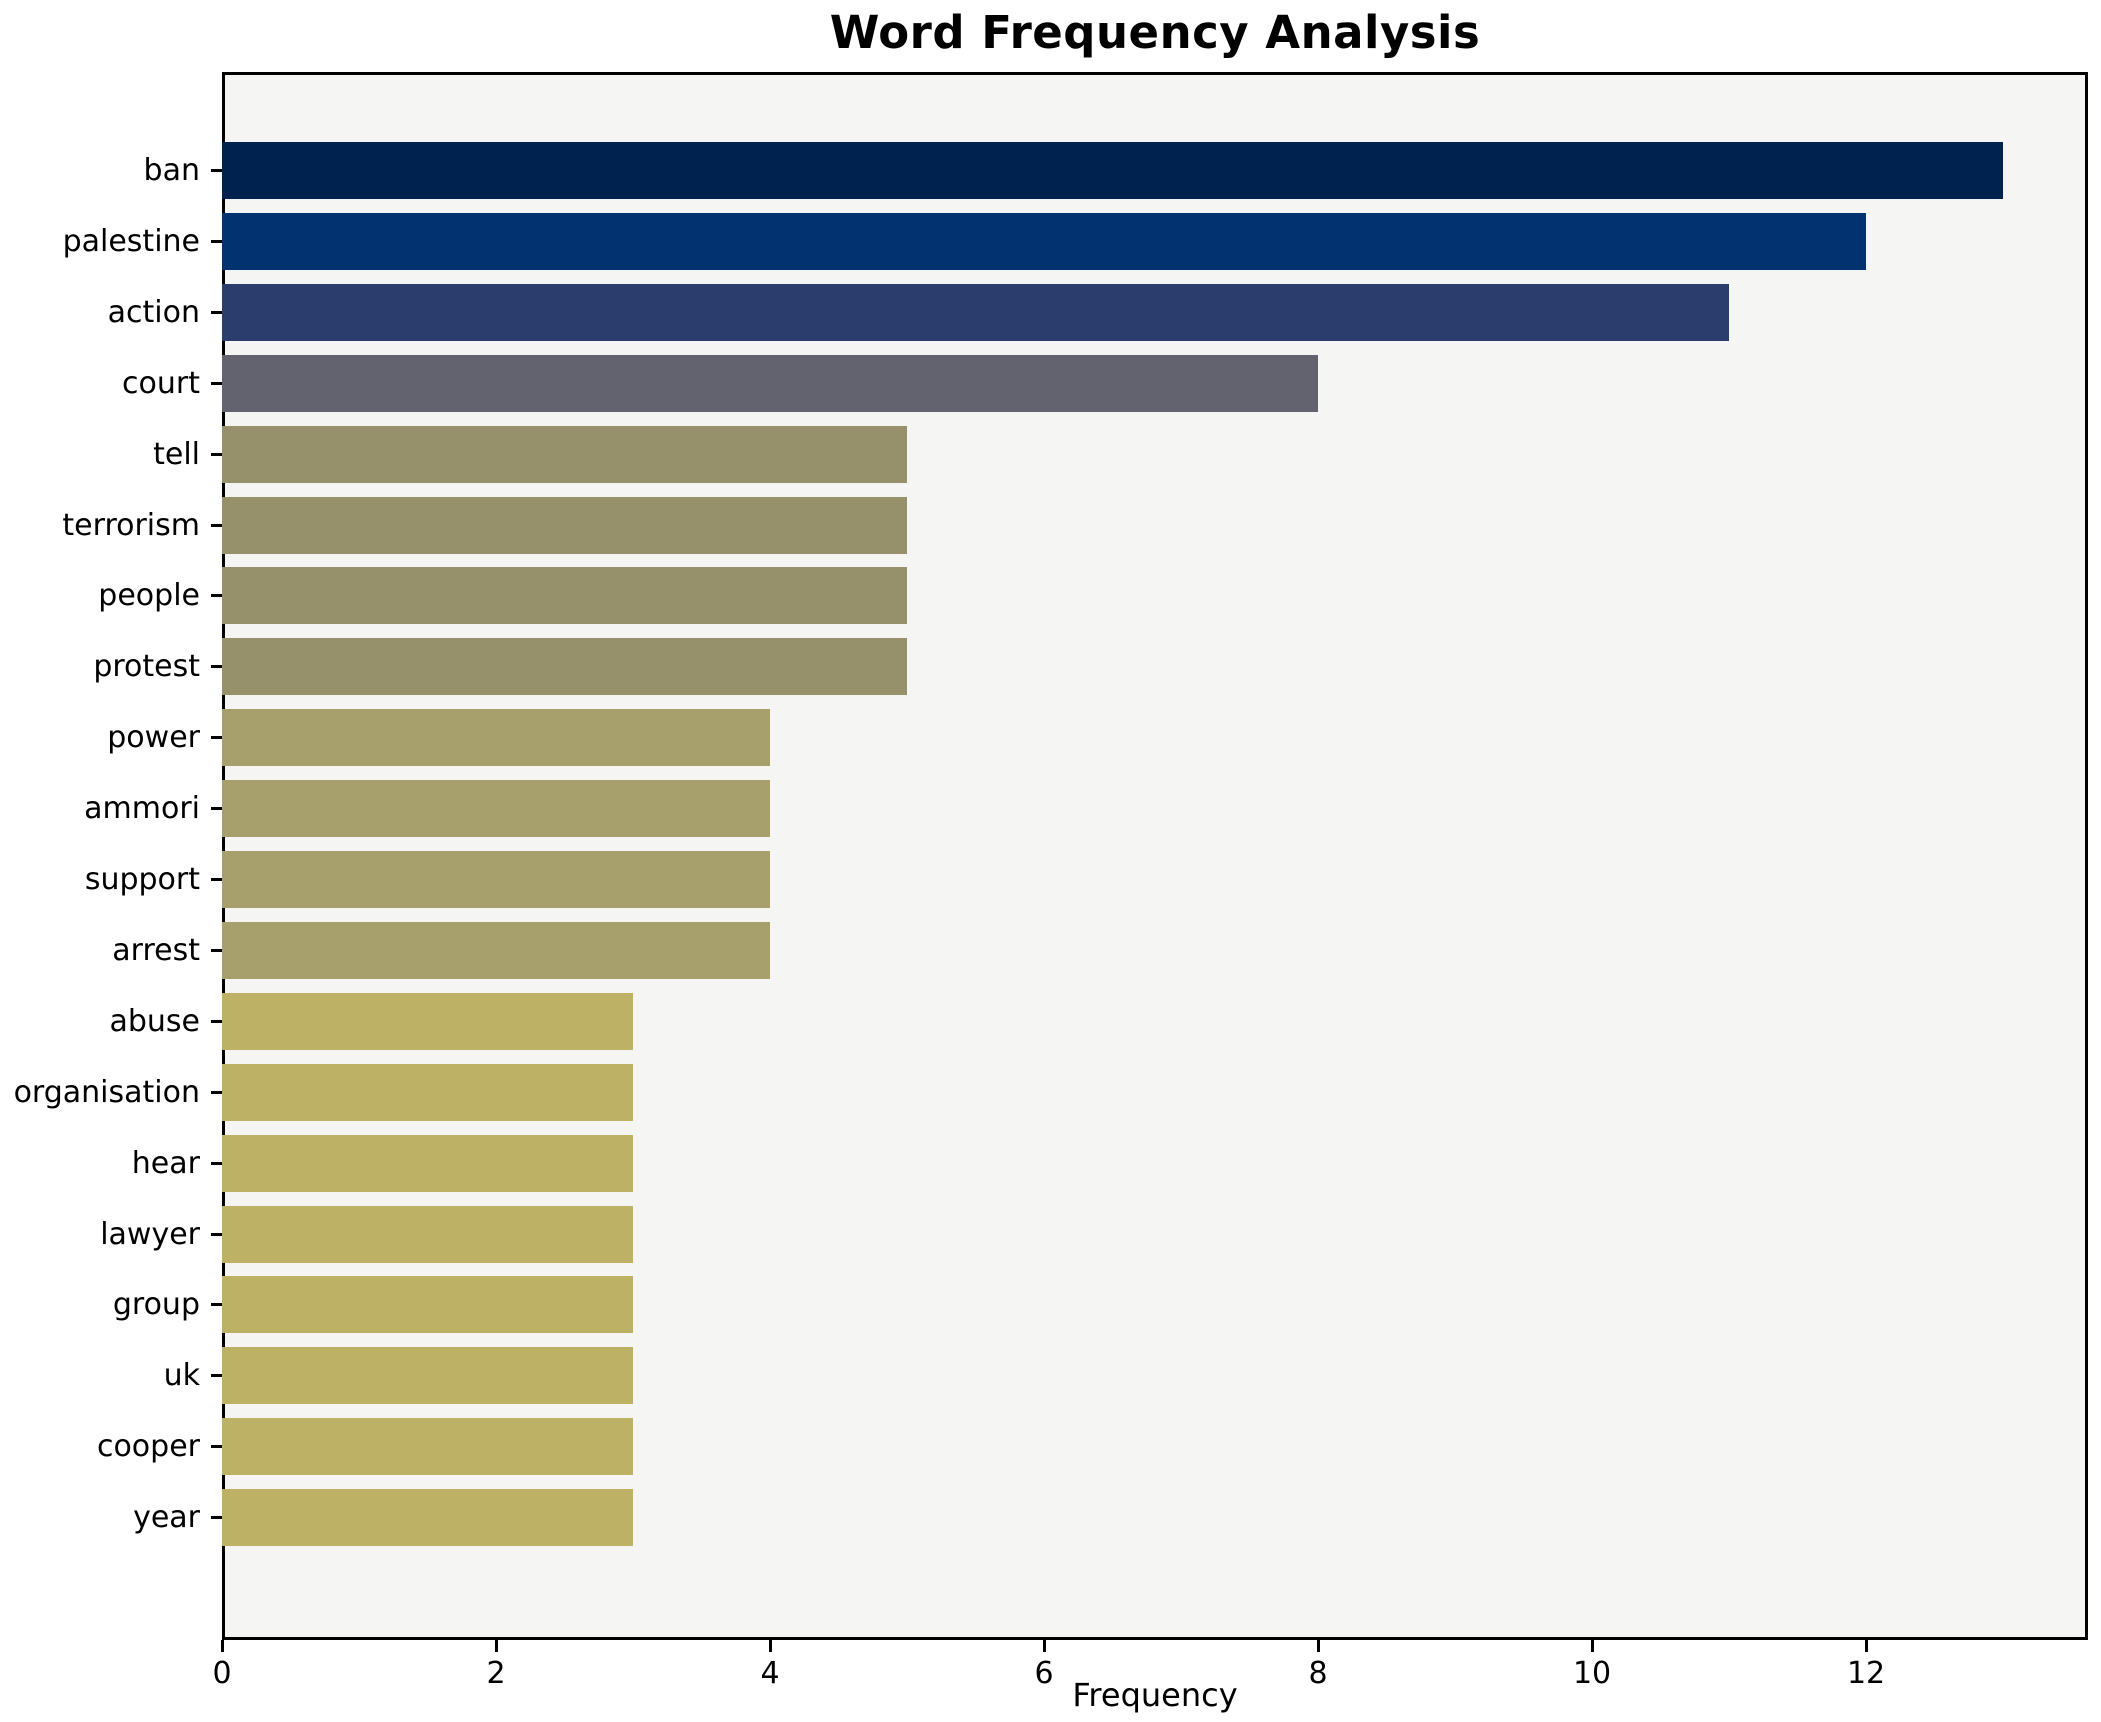  I want to click on bar-row: people, so click(1050, 596).